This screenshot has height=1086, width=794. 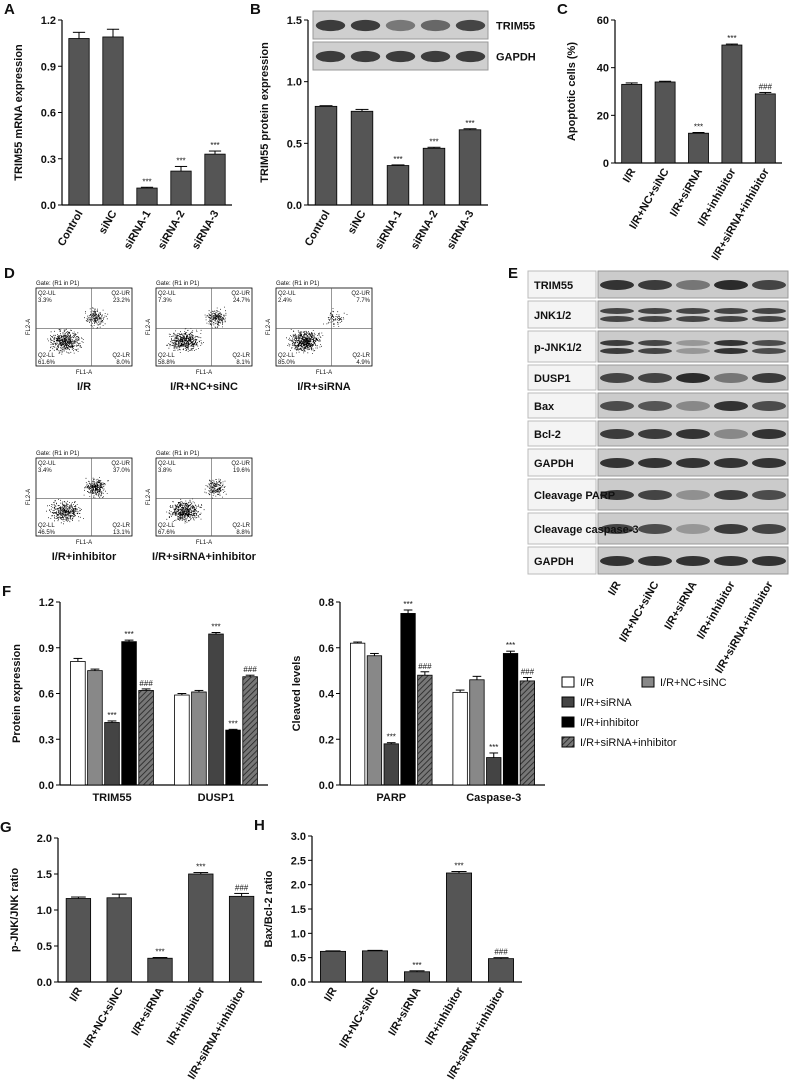 I want to click on panel-label: C, so click(x=562, y=9).